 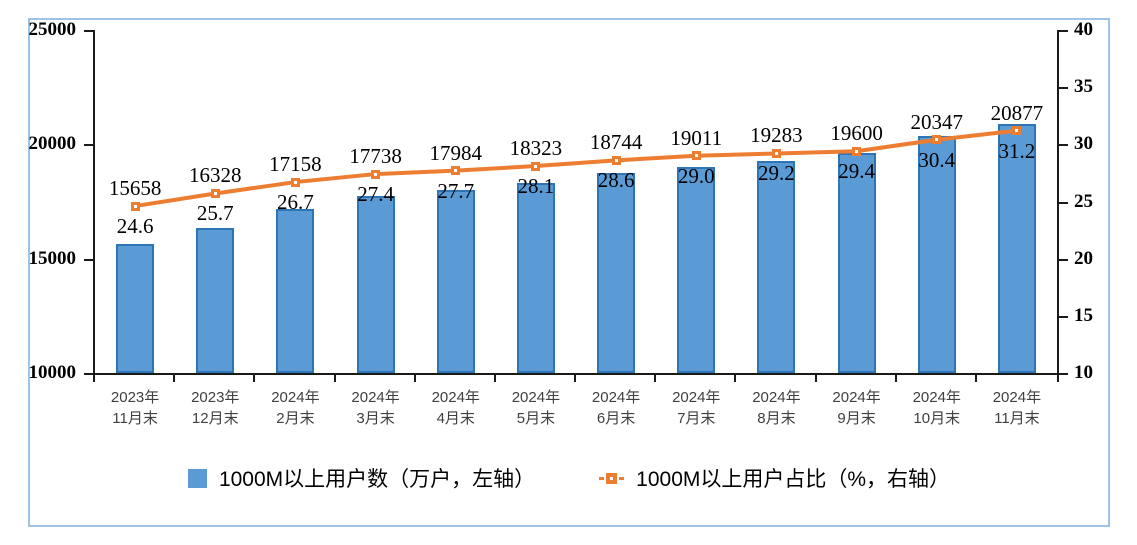 What do you see at coordinates (793, 479) in the screenshot?
I see `legend-line-label: 1000M以上用户占比（%，右轴）` at bounding box center [793, 479].